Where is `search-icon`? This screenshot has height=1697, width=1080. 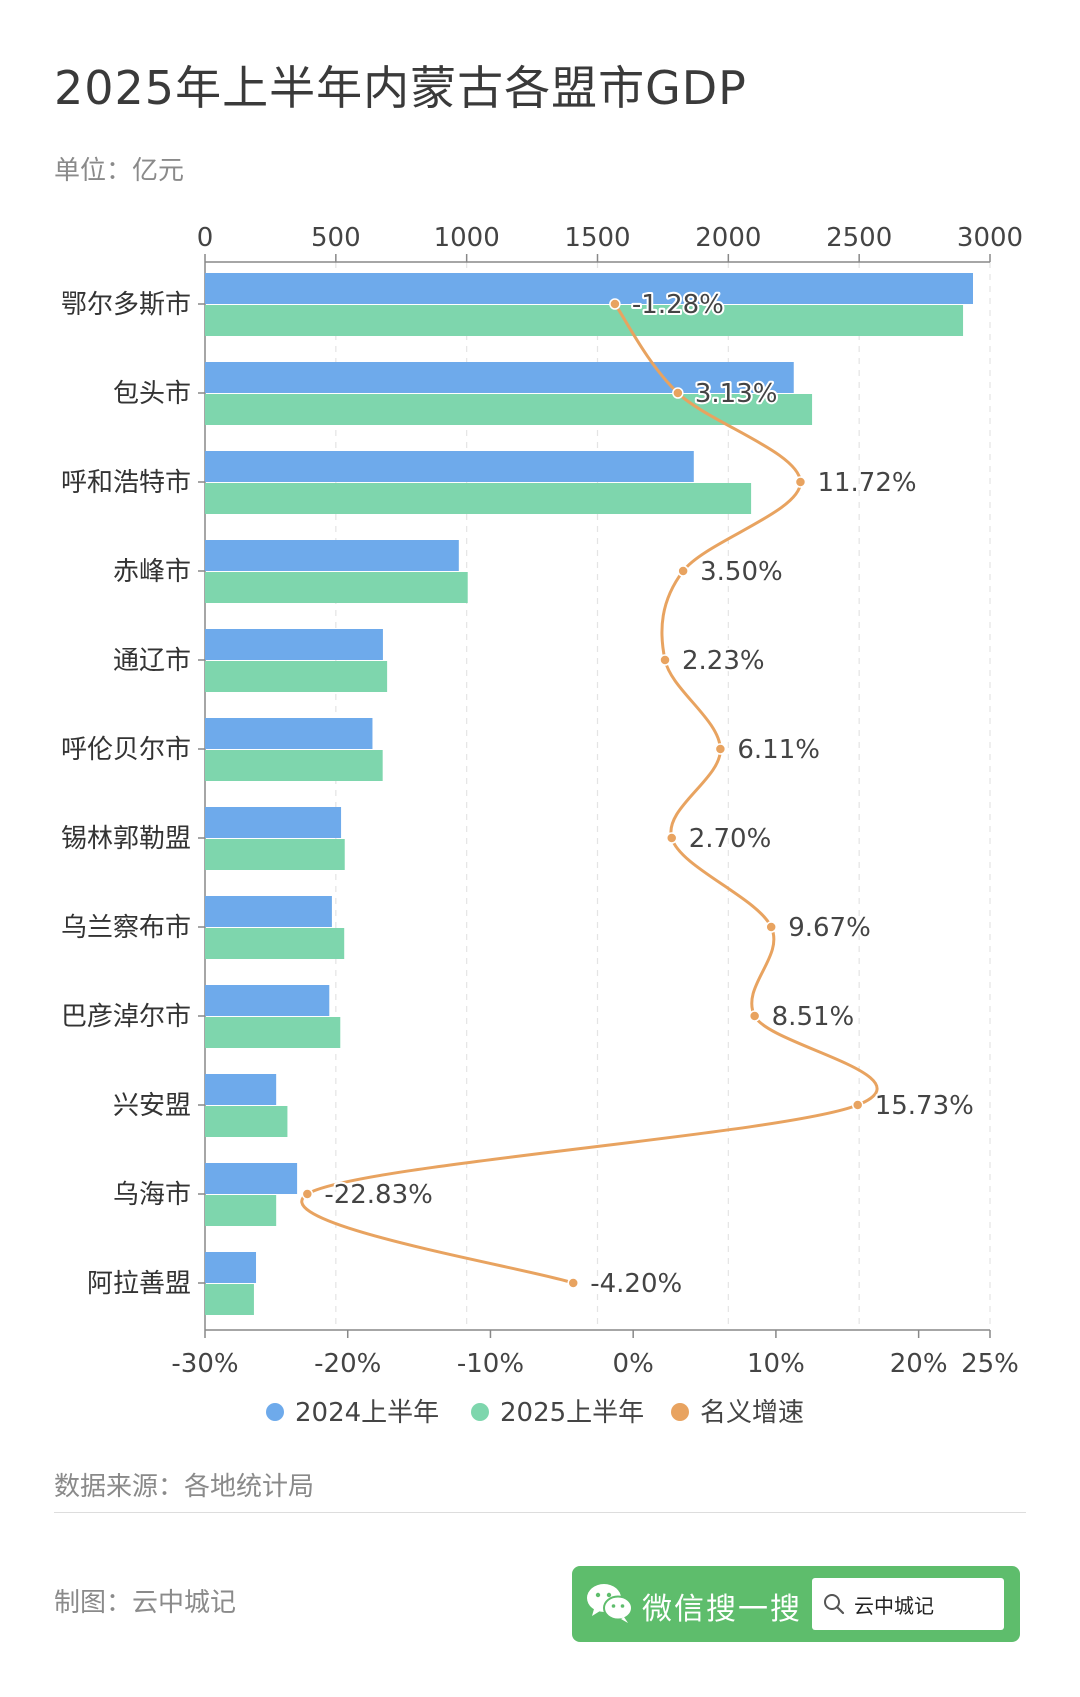 search-icon is located at coordinates (834, 1604).